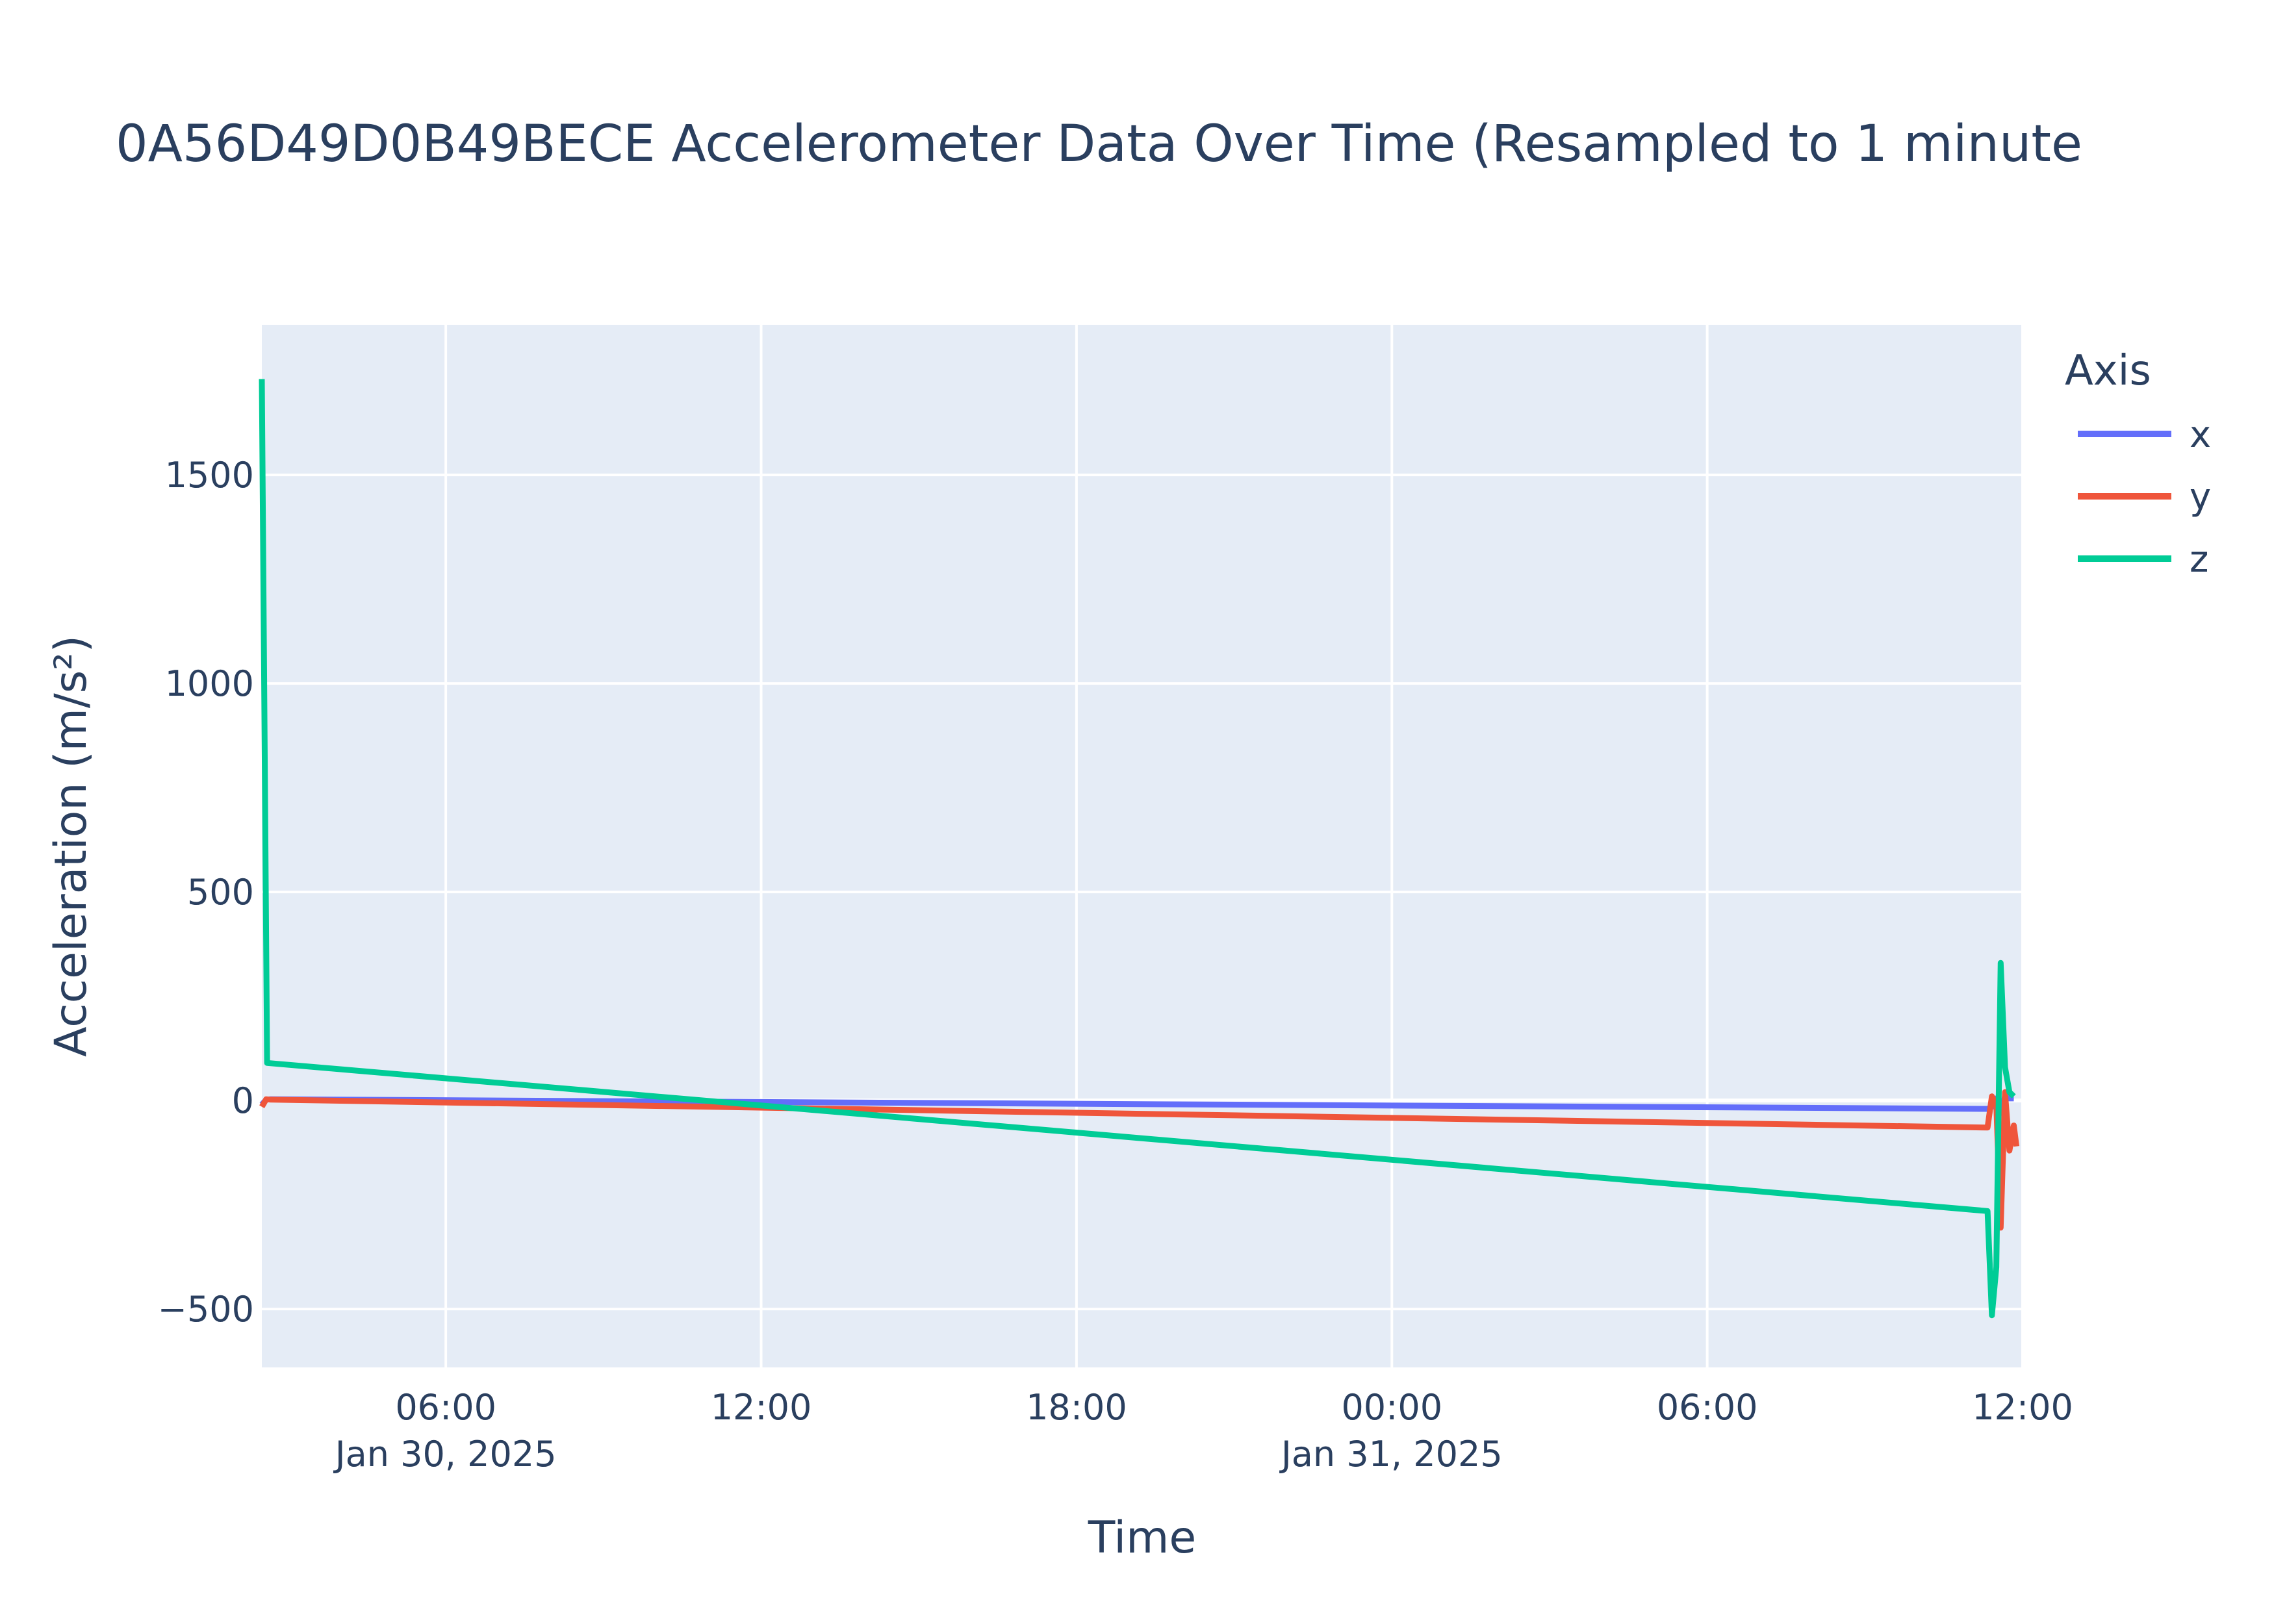 Image resolution: width=2274 pixels, height=1624 pixels. Describe the element at coordinates (445, 1454) in the screenshot. I see `x-tick-date-label: Jan 30, 2025` at that location.